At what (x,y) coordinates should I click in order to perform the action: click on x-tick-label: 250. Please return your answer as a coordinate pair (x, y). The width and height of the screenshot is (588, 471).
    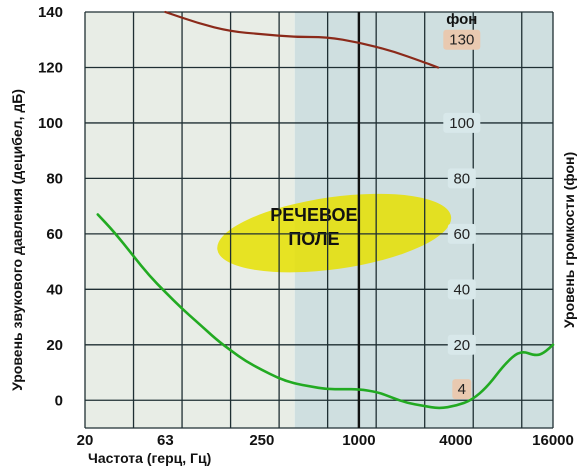
    Looking at the image, I should click on (261, 440).